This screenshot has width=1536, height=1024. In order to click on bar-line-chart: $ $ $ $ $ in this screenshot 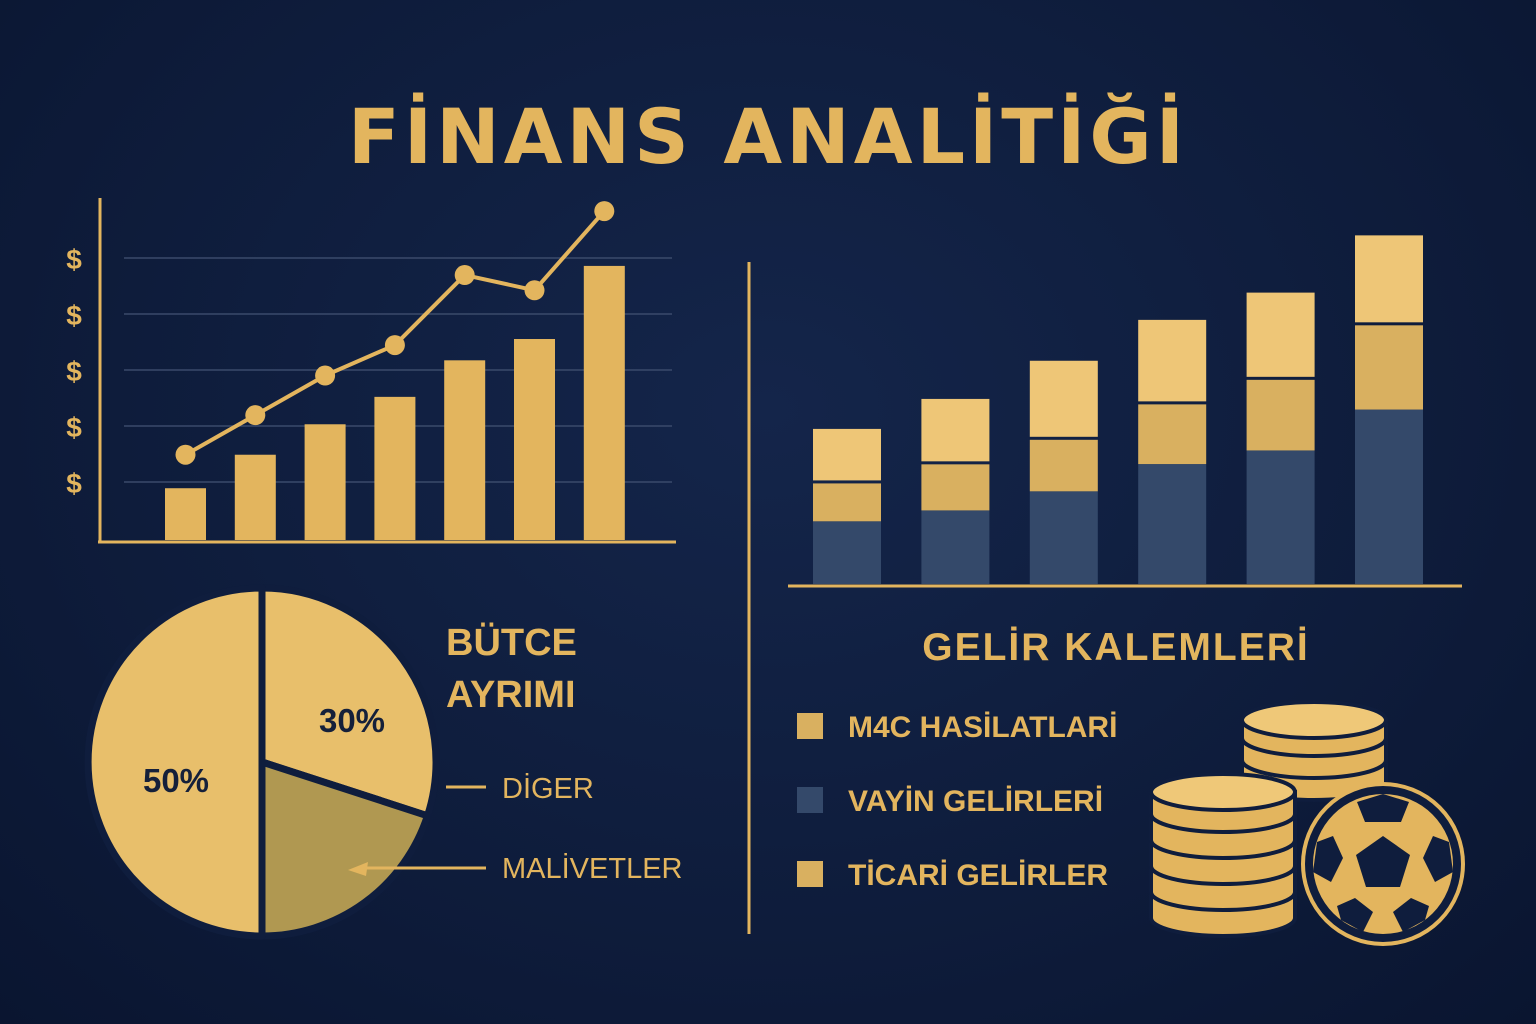, I will do `click(371, 371)`.